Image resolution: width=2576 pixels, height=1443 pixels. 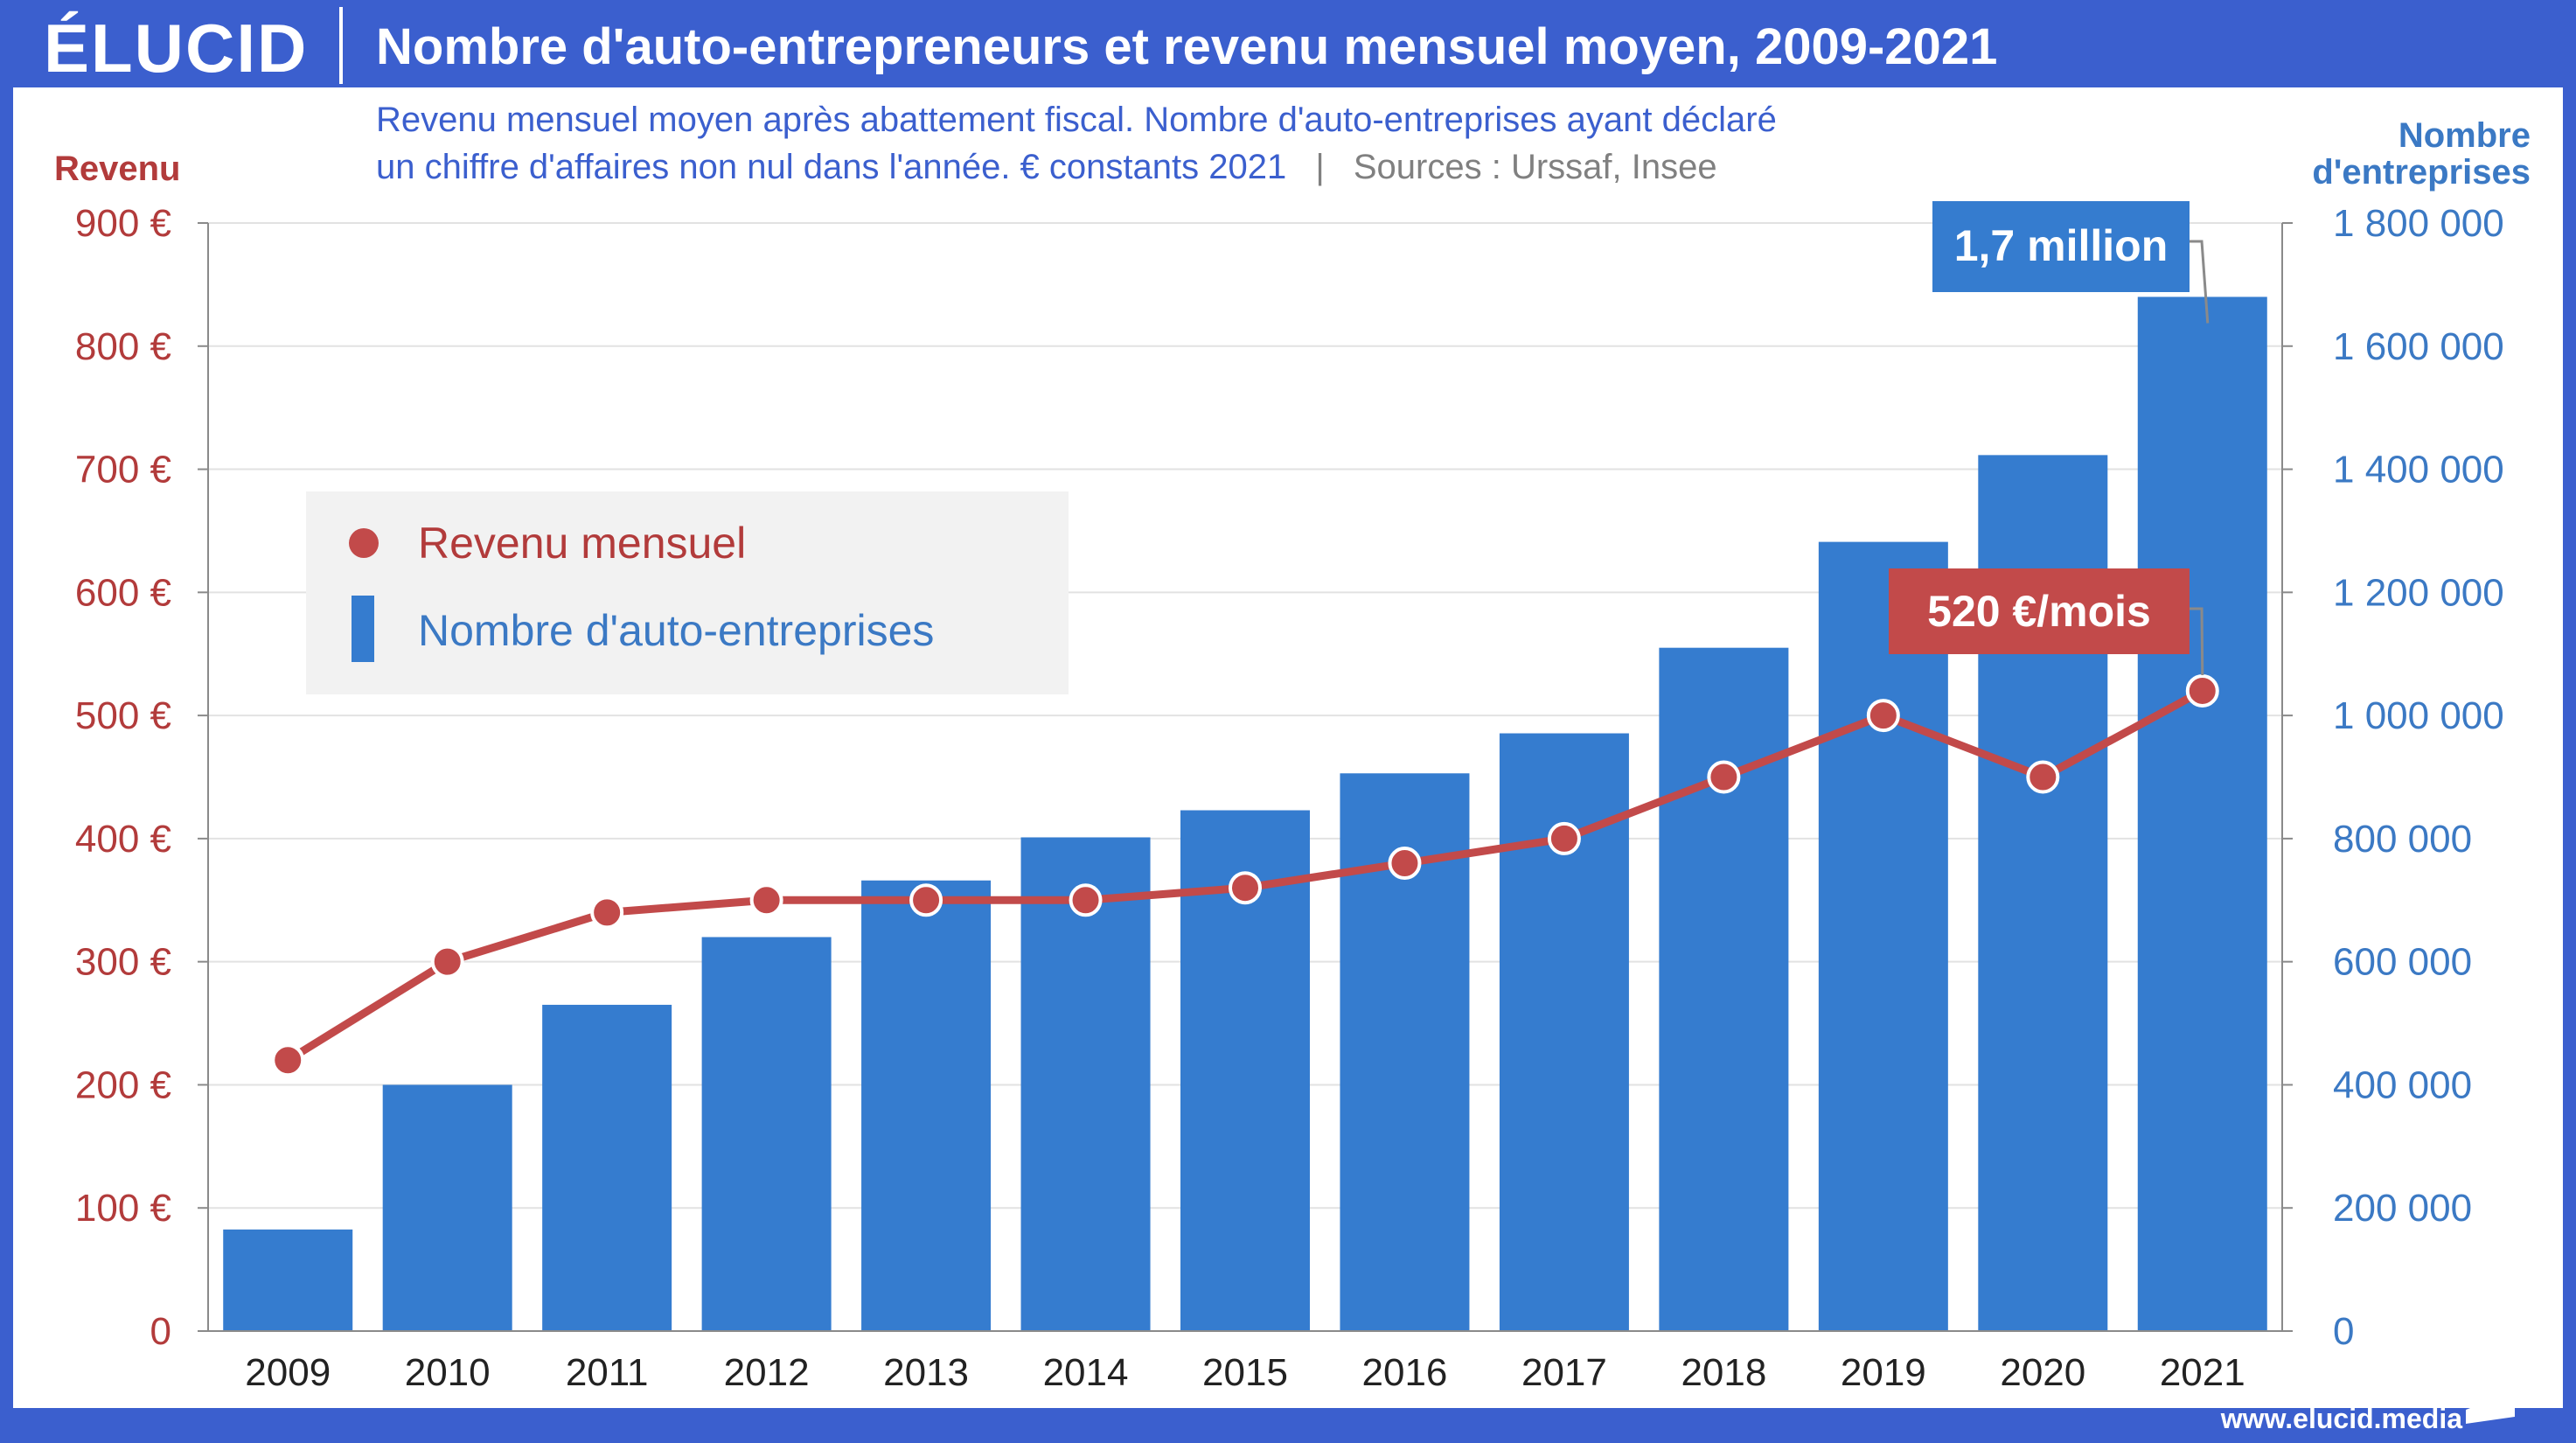 What do you see at coordinates (160, 1331) in the screenshot?
I see `left-tick-label: 0` at bounding box center [160, 1331].